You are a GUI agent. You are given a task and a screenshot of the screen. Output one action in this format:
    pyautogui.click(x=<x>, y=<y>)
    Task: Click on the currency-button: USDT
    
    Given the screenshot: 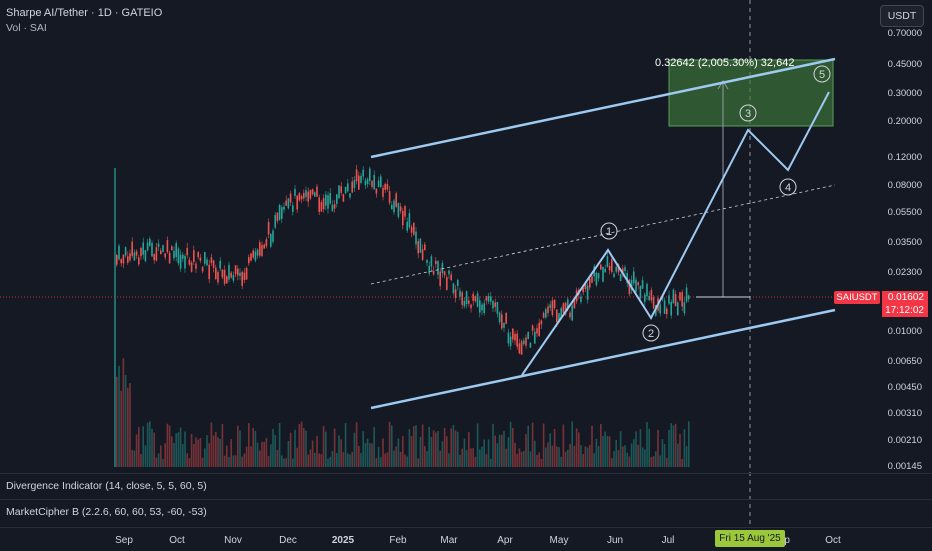 What is the action you would take?
    pyautogui.click(x=902, y=16)
    